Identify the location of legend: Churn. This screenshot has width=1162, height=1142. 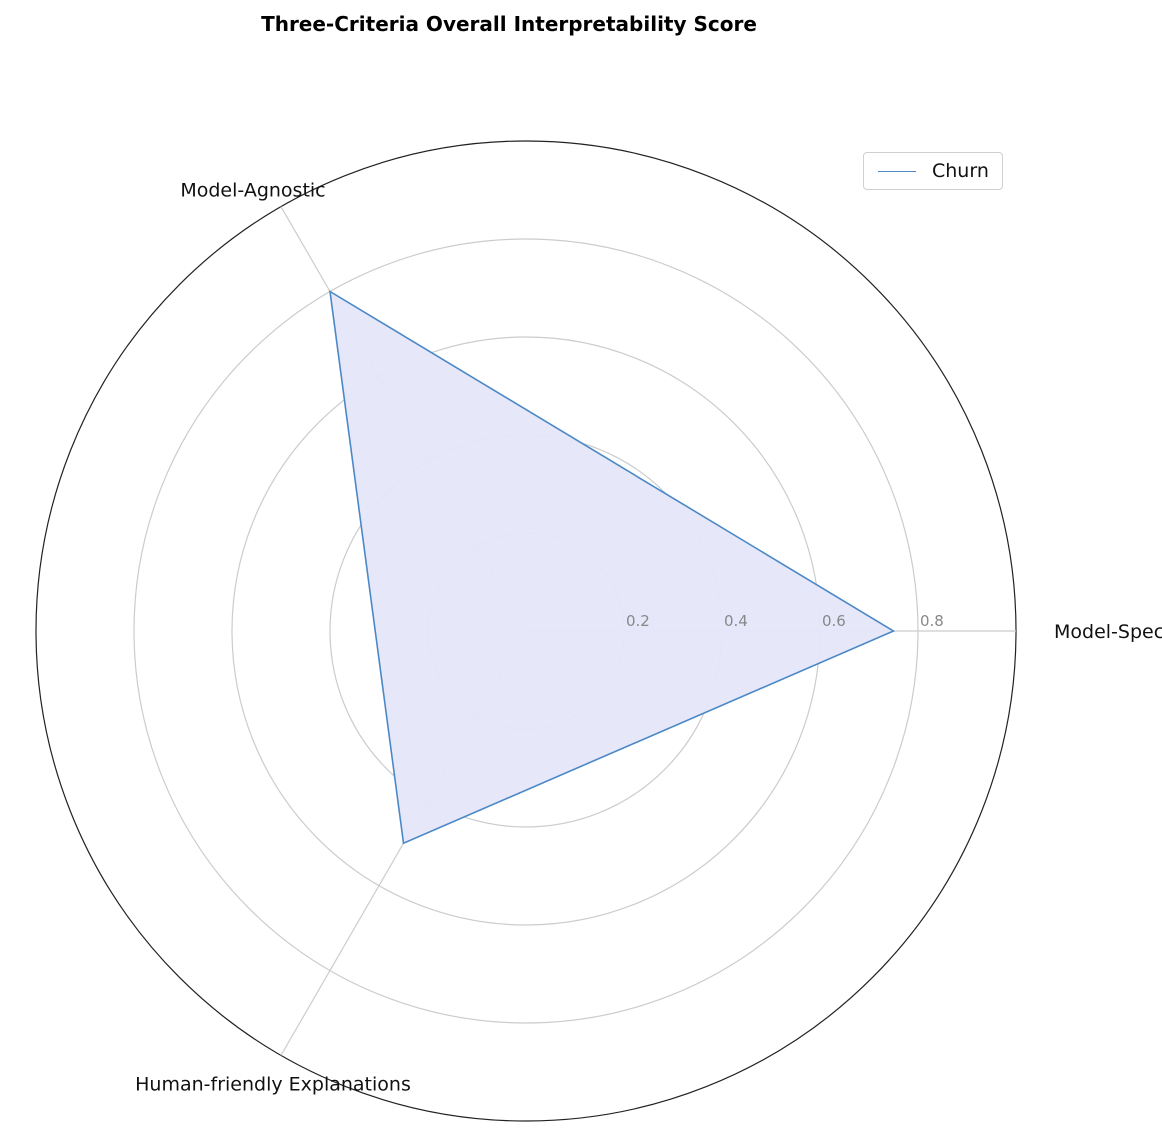
(933, 171).